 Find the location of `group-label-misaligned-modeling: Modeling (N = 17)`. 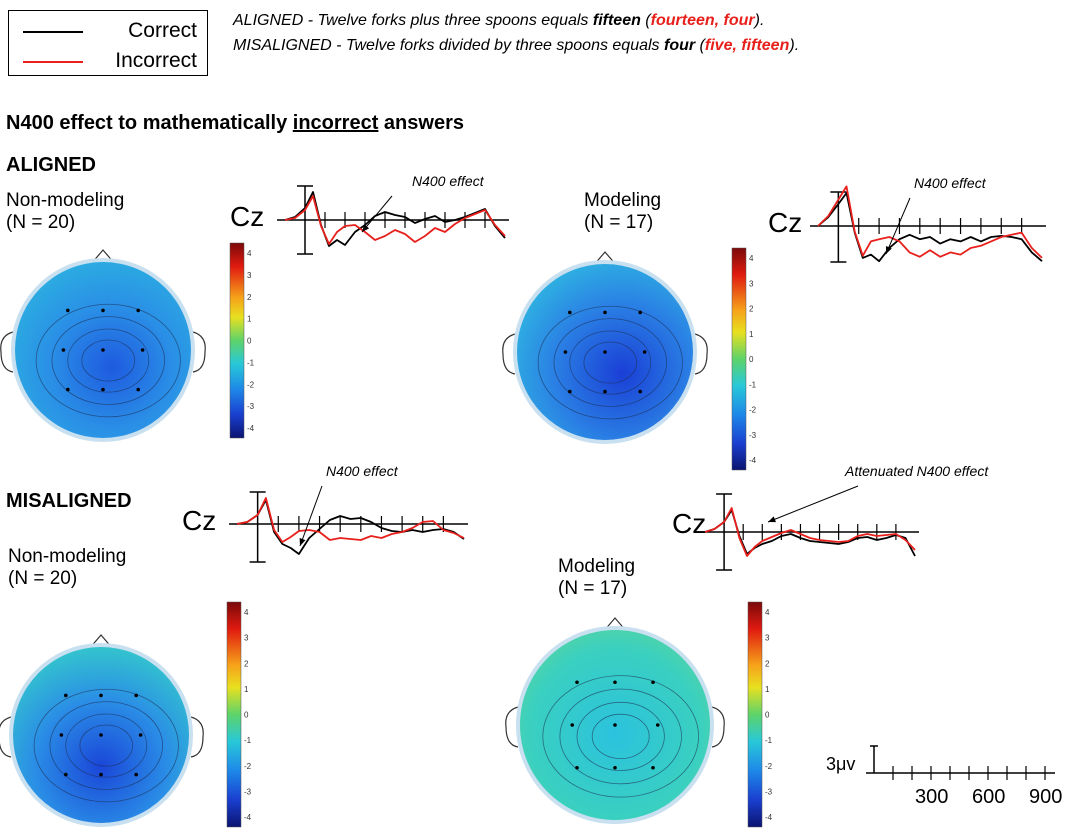

group-label-misaligned-modeling: Modeling (N = 17) is located at coordinates (597, 577).